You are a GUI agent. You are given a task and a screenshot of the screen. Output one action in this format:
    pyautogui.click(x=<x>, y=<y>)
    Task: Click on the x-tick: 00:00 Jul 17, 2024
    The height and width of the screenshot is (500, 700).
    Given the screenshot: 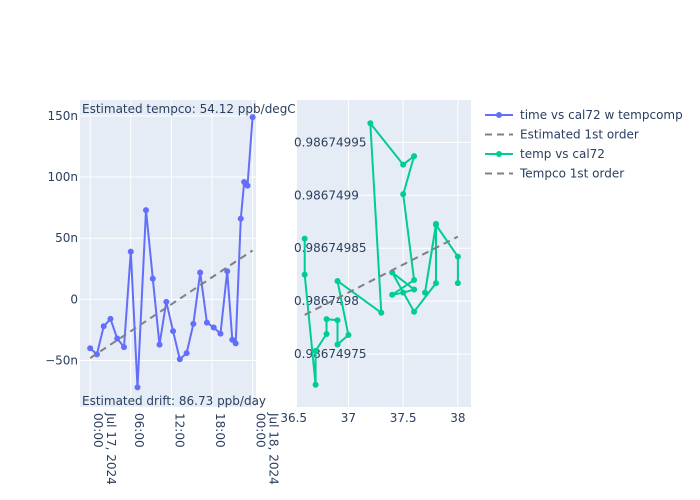 What is the action you would take?
    pyautogui.click(x=104, y=448)
    